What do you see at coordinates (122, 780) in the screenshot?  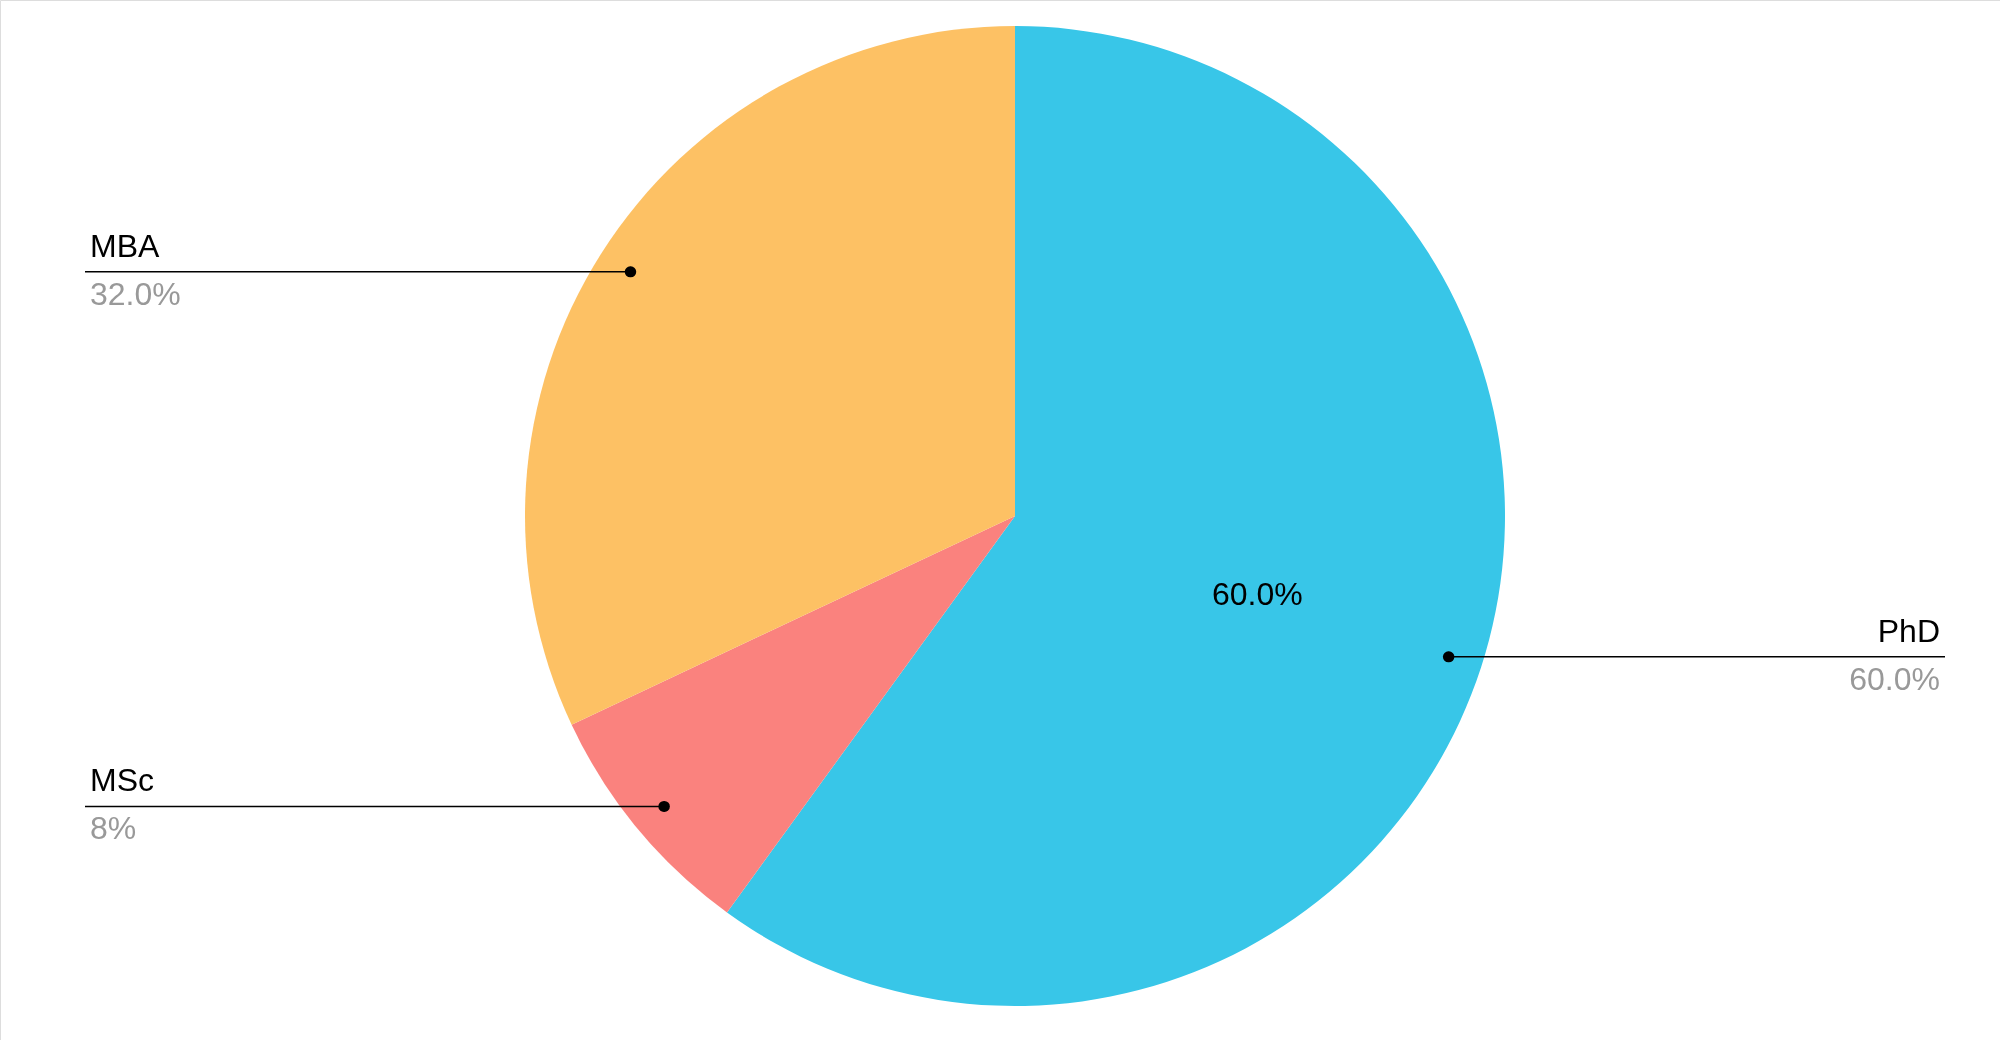 I see `slice-label: MSc` at bounding box center [122, 780].